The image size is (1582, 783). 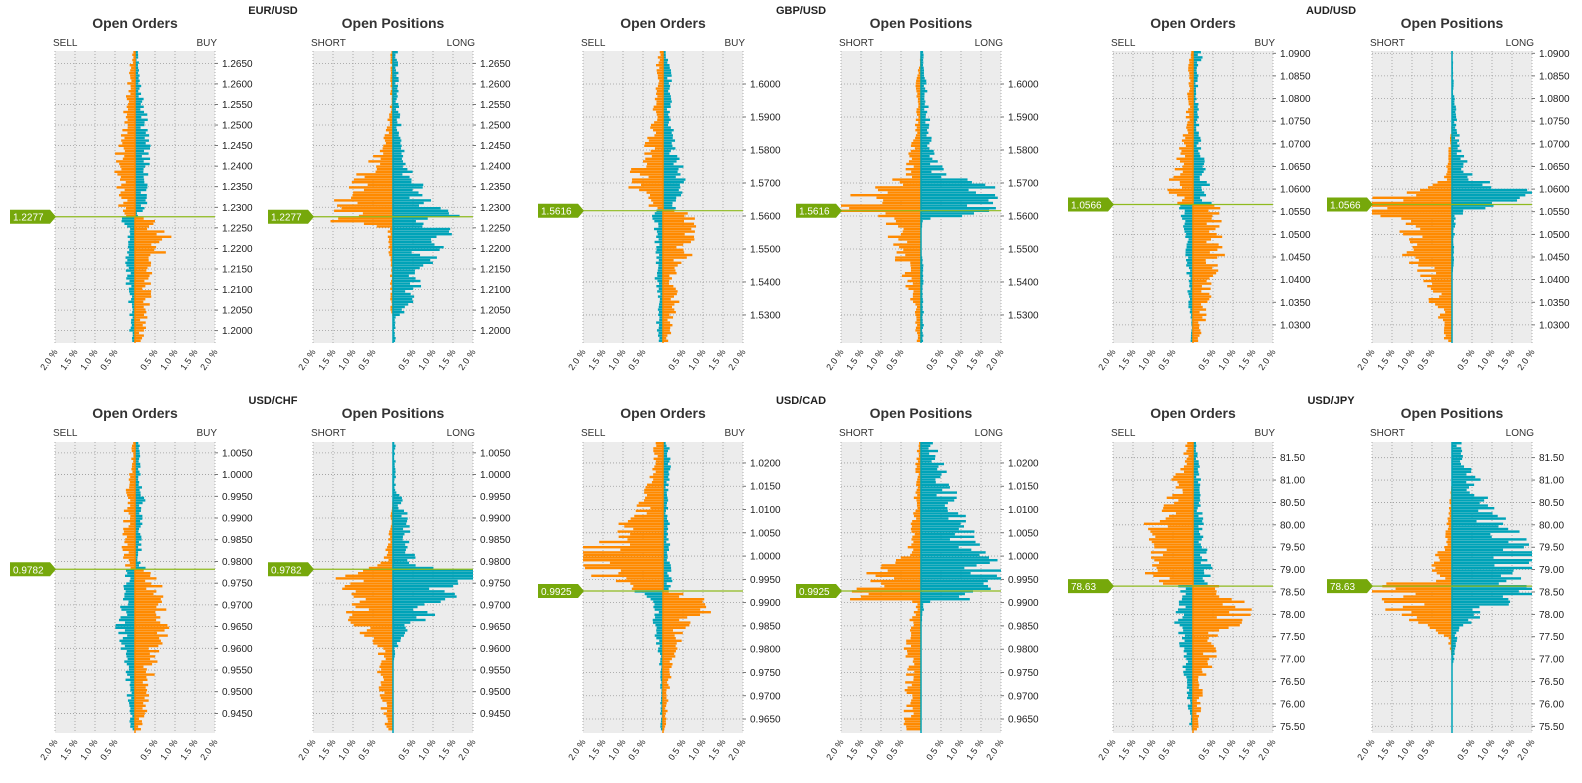 What do you see at coordinates (237, 540) in the screenshot?
I see `y-tick-label: 0.9850` at bounding box center [237, 540].